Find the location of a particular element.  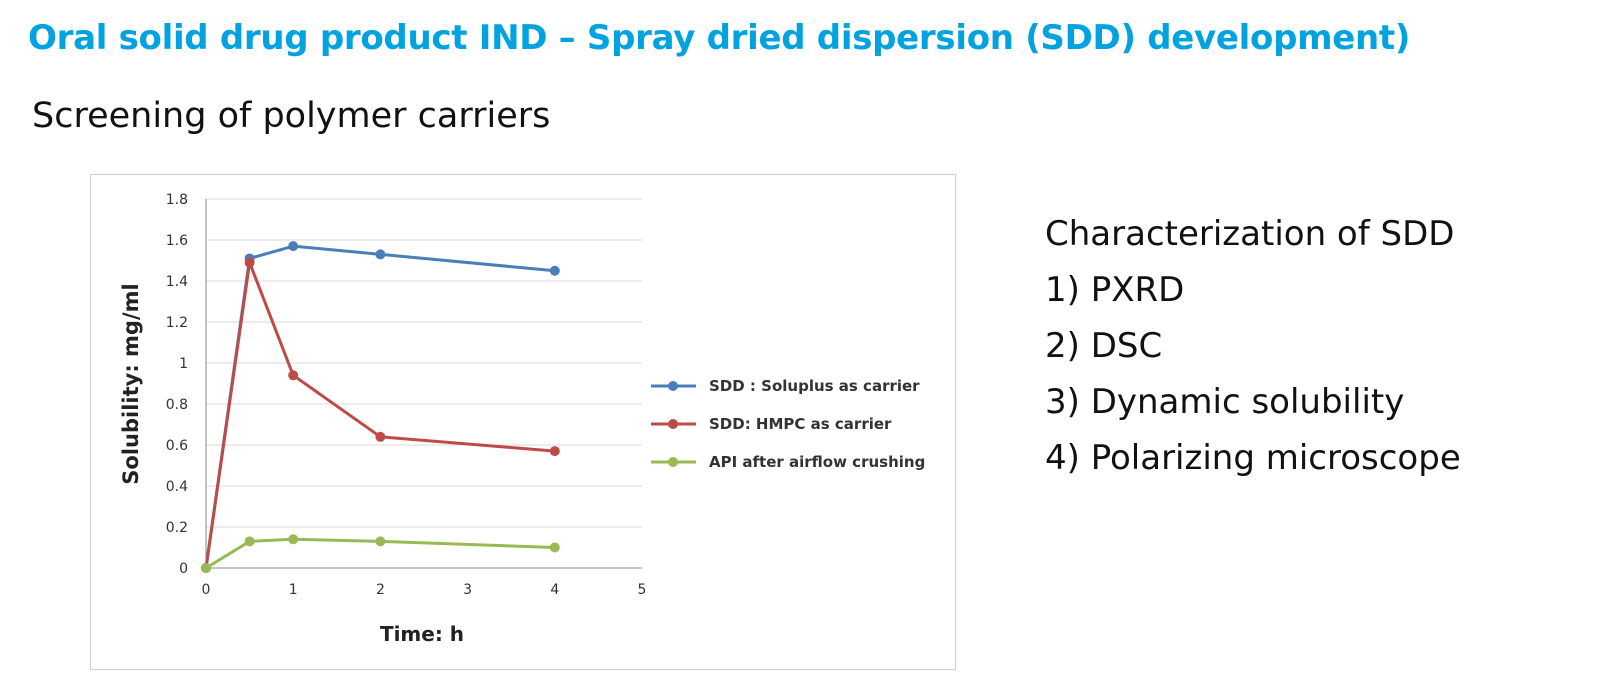

y-tick-label: 1.4 is located at coordinates (177, 282).